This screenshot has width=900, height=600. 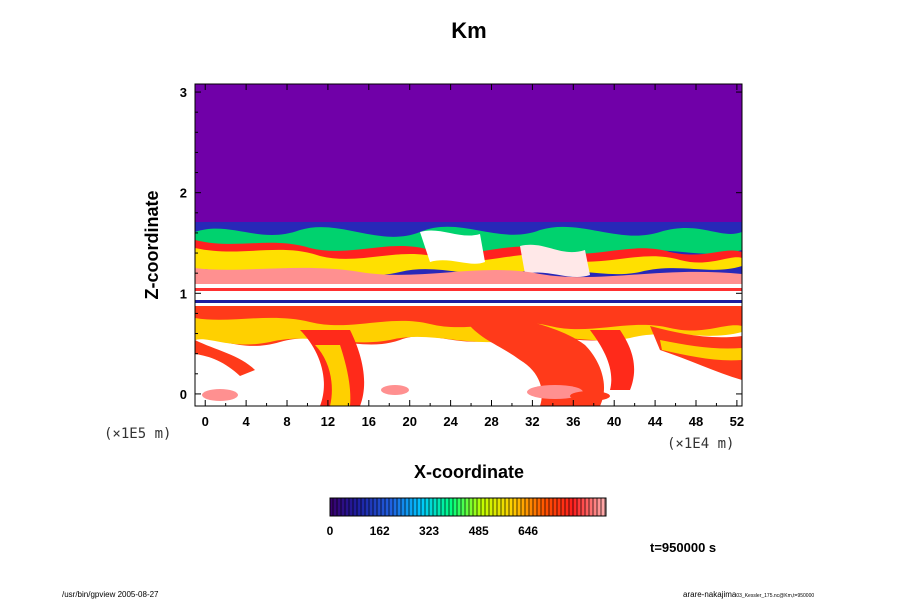 I want to click on x-tick-label: 8, so click(x=286, y=421).